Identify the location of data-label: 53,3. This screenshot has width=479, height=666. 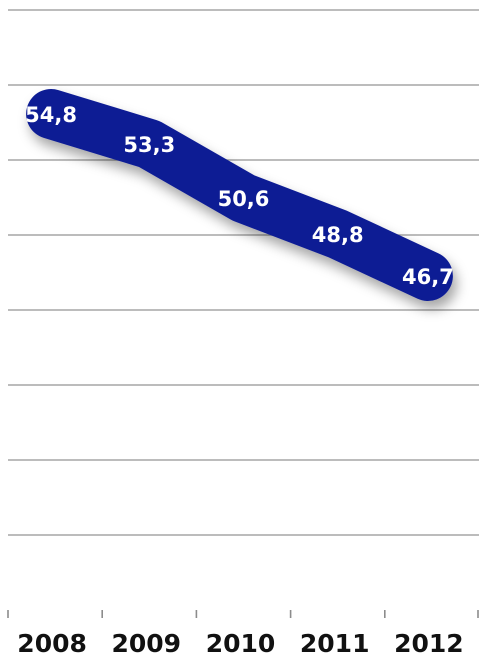
(149, 145).